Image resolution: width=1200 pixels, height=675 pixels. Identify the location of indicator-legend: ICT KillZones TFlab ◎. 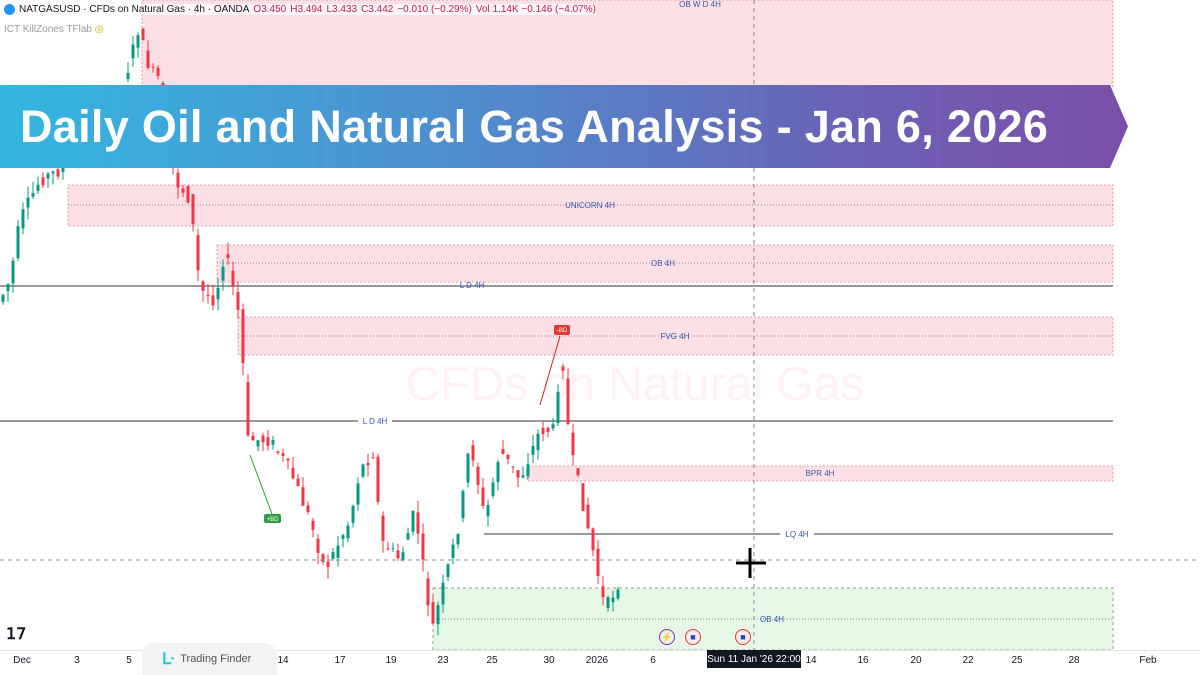
(54, 29).